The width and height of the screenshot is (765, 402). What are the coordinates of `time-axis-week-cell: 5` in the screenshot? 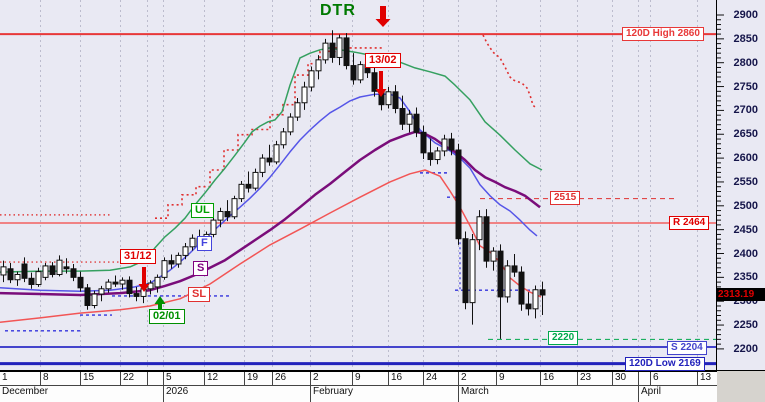 It's located at (183, 379).